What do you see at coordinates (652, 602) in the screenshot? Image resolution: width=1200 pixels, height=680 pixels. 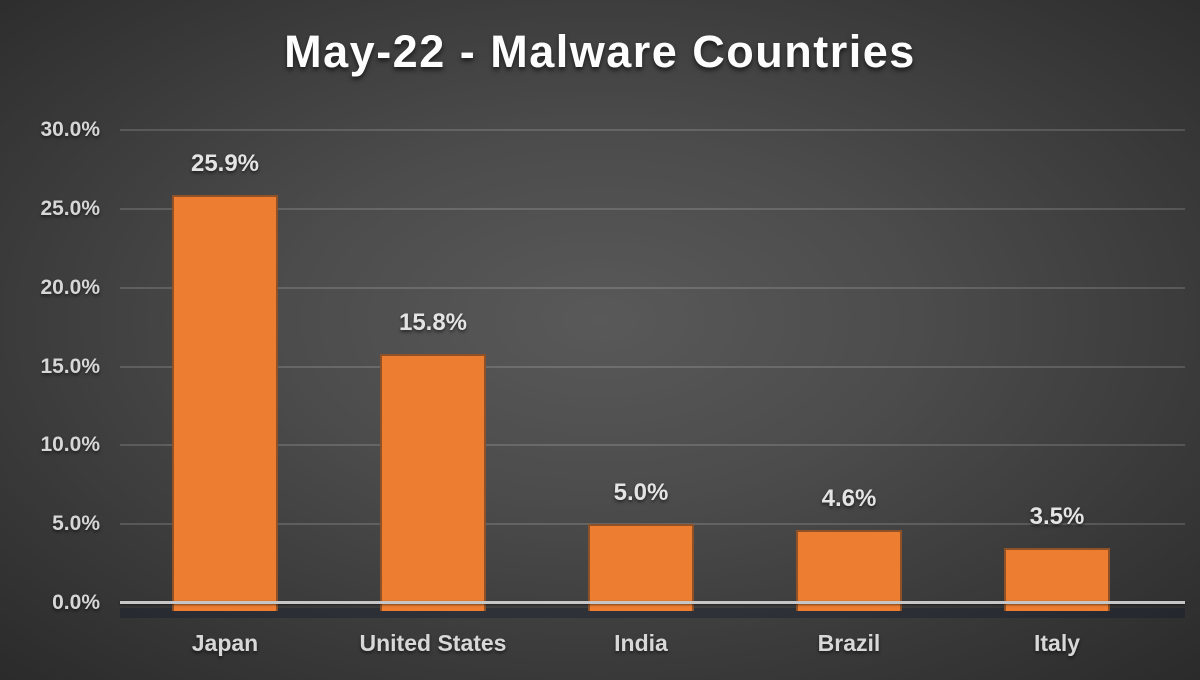 I see `x-axis-line` at bounding box center [652, 602].